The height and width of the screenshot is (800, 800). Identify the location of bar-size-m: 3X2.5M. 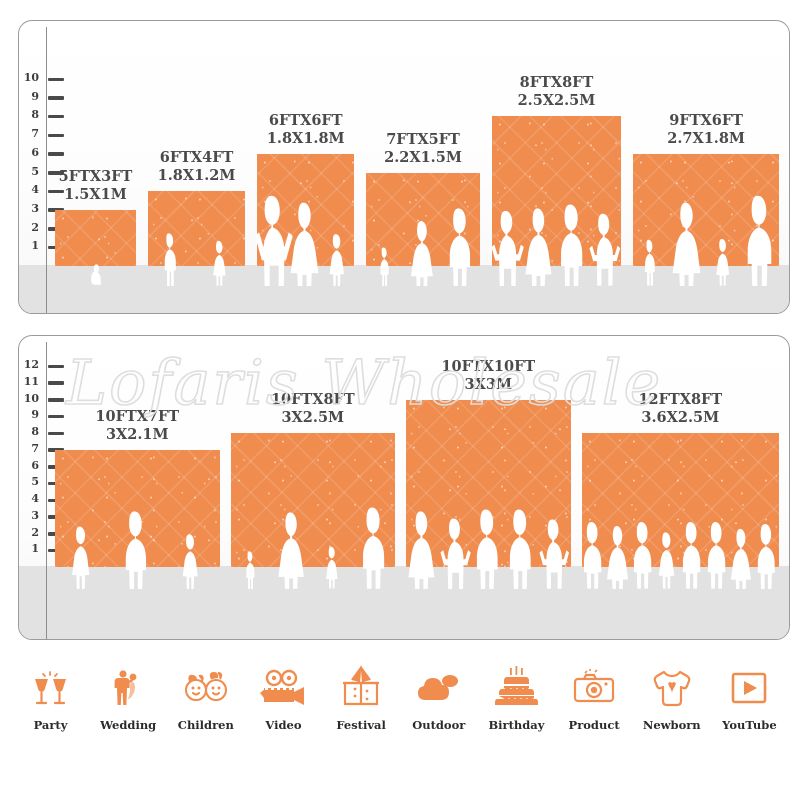
(313, 417).